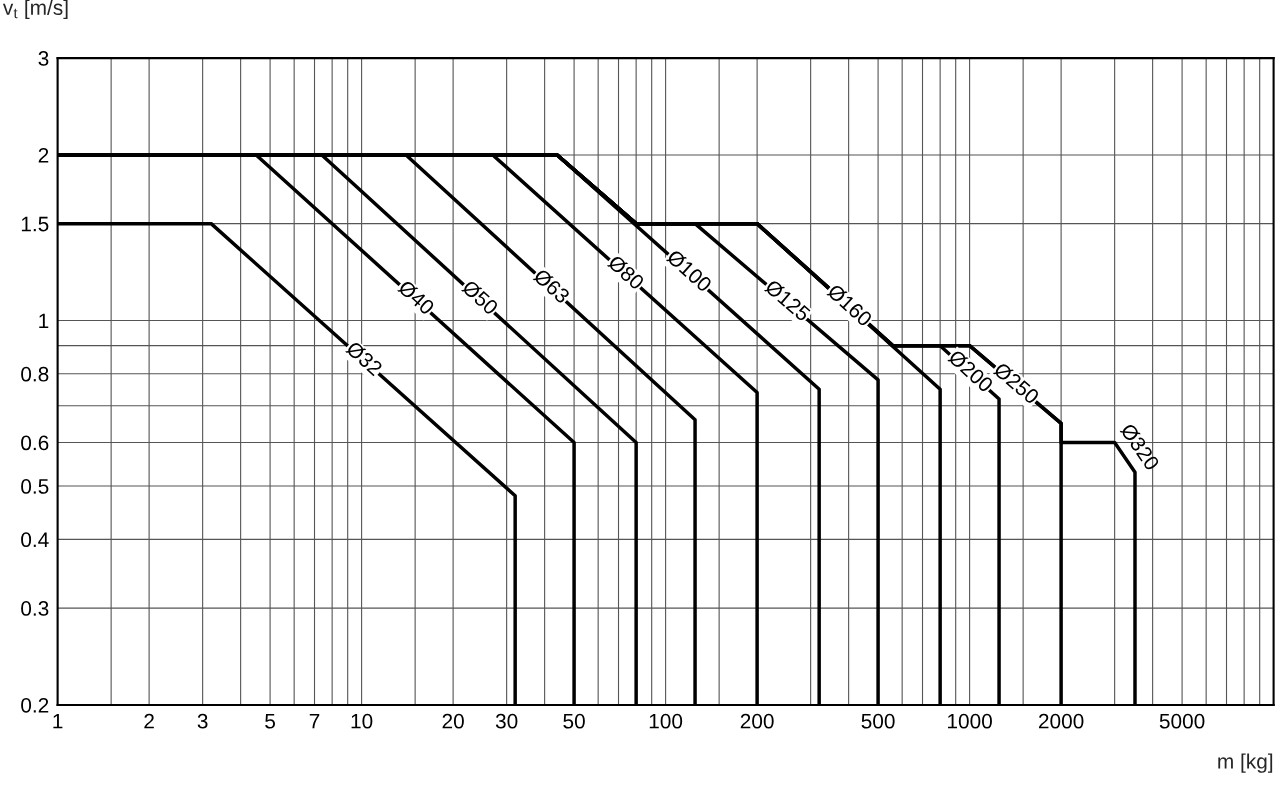  I want to click on y-tick-label: 0.5, so click(35, 486).